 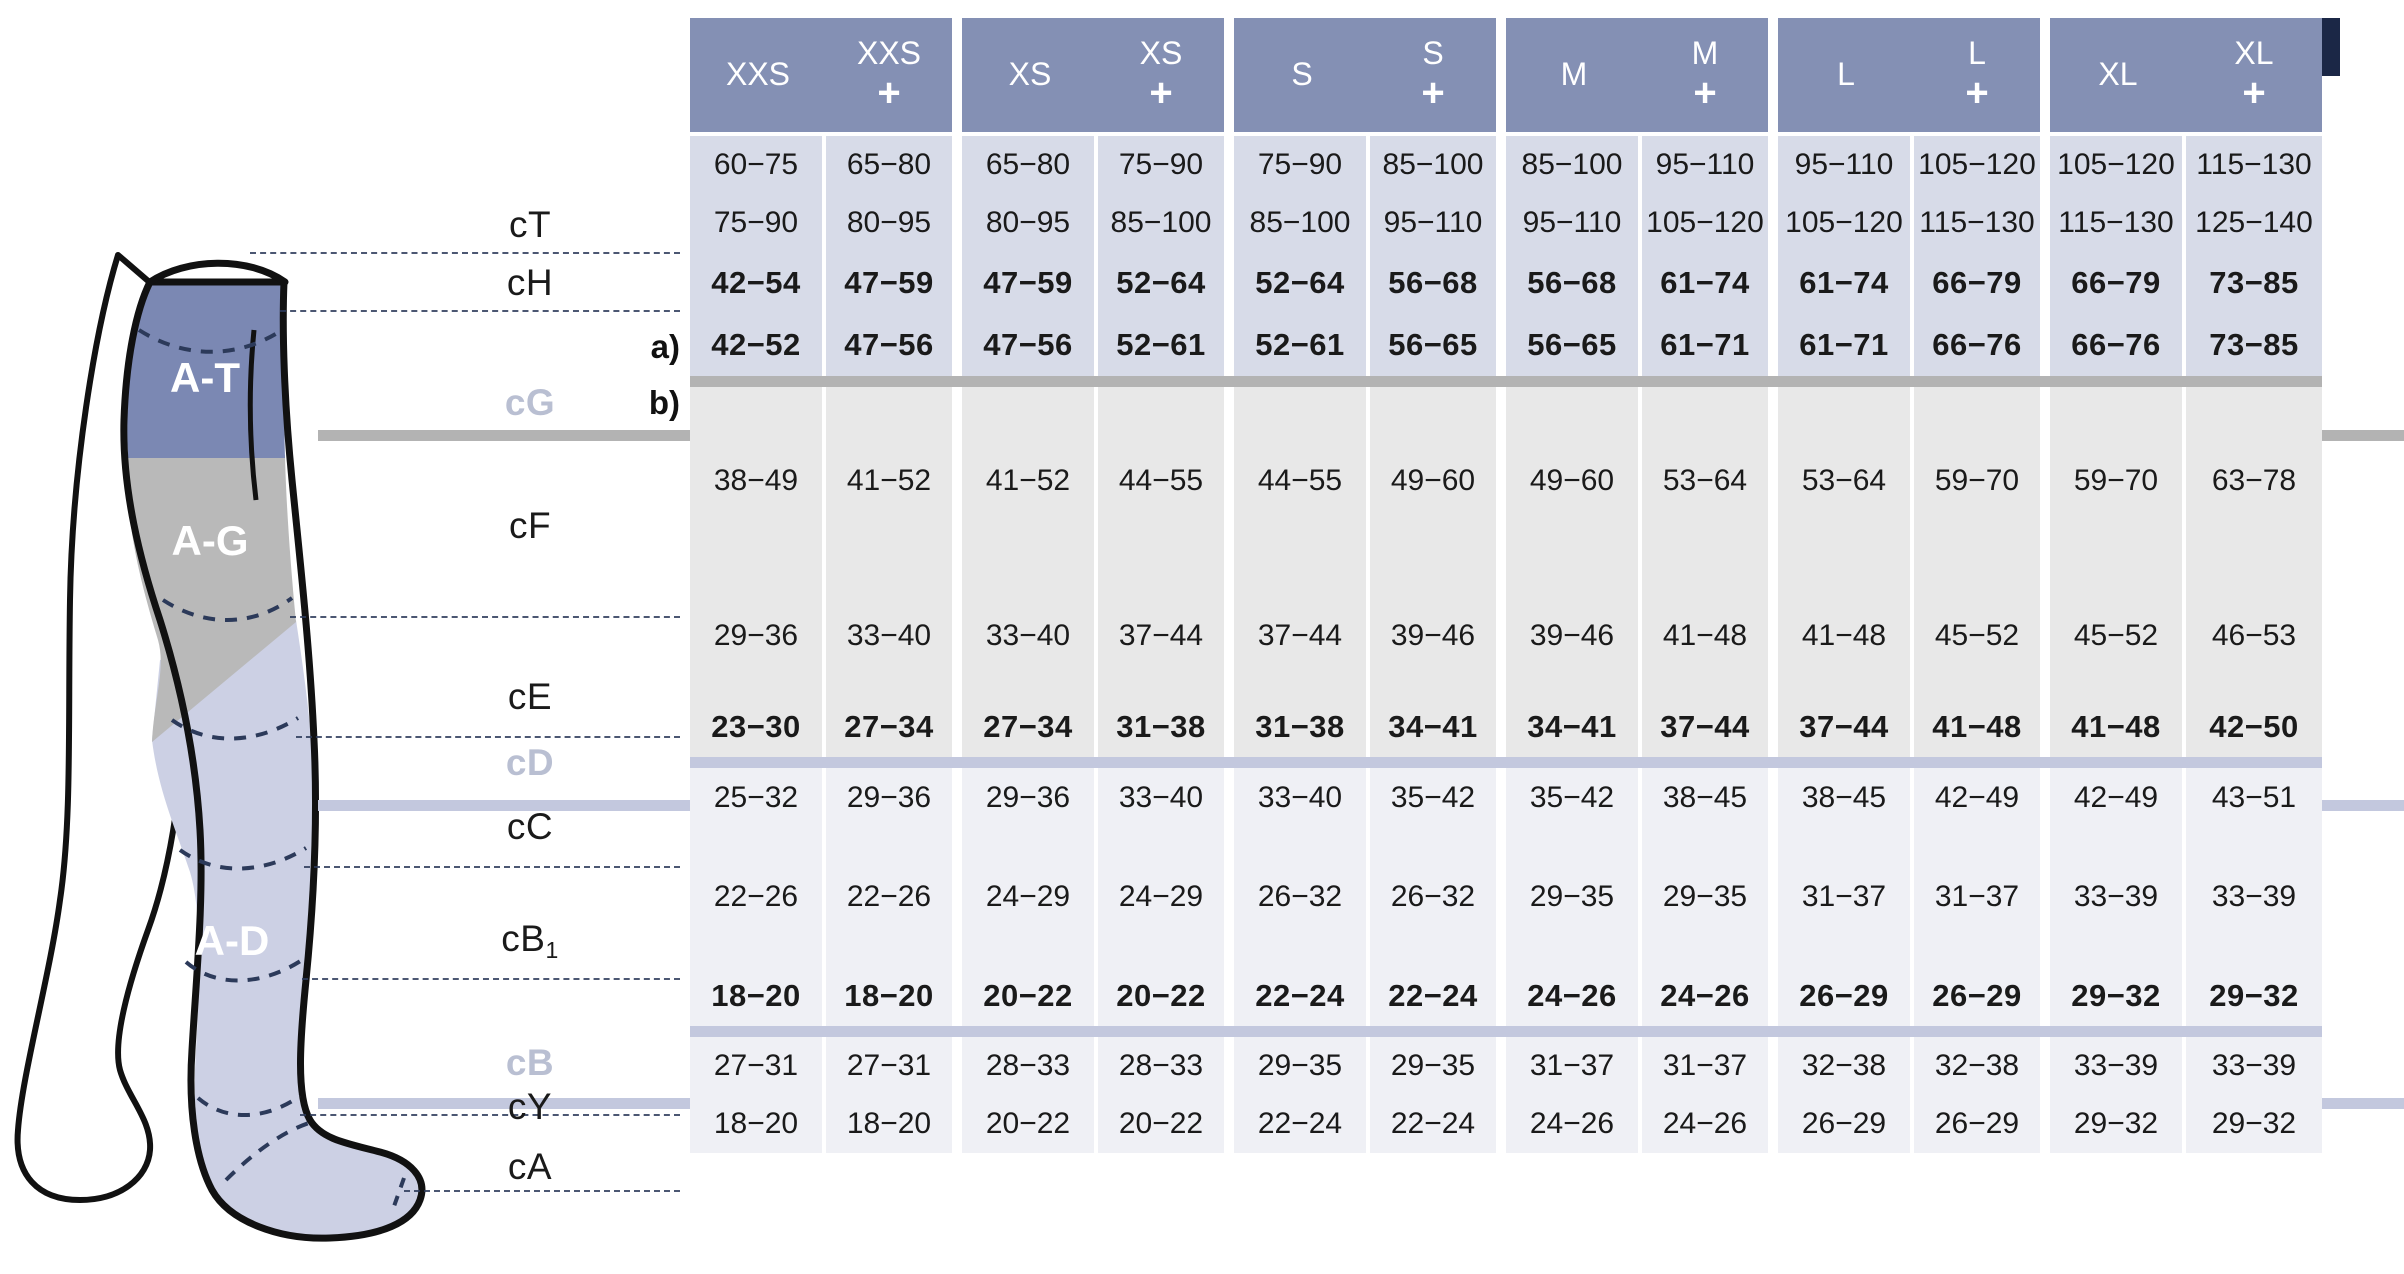 What do you see at coordinates (664, 402) in the screenshot?
I see `row-note-b: b)` at bounding box center [664, 402].